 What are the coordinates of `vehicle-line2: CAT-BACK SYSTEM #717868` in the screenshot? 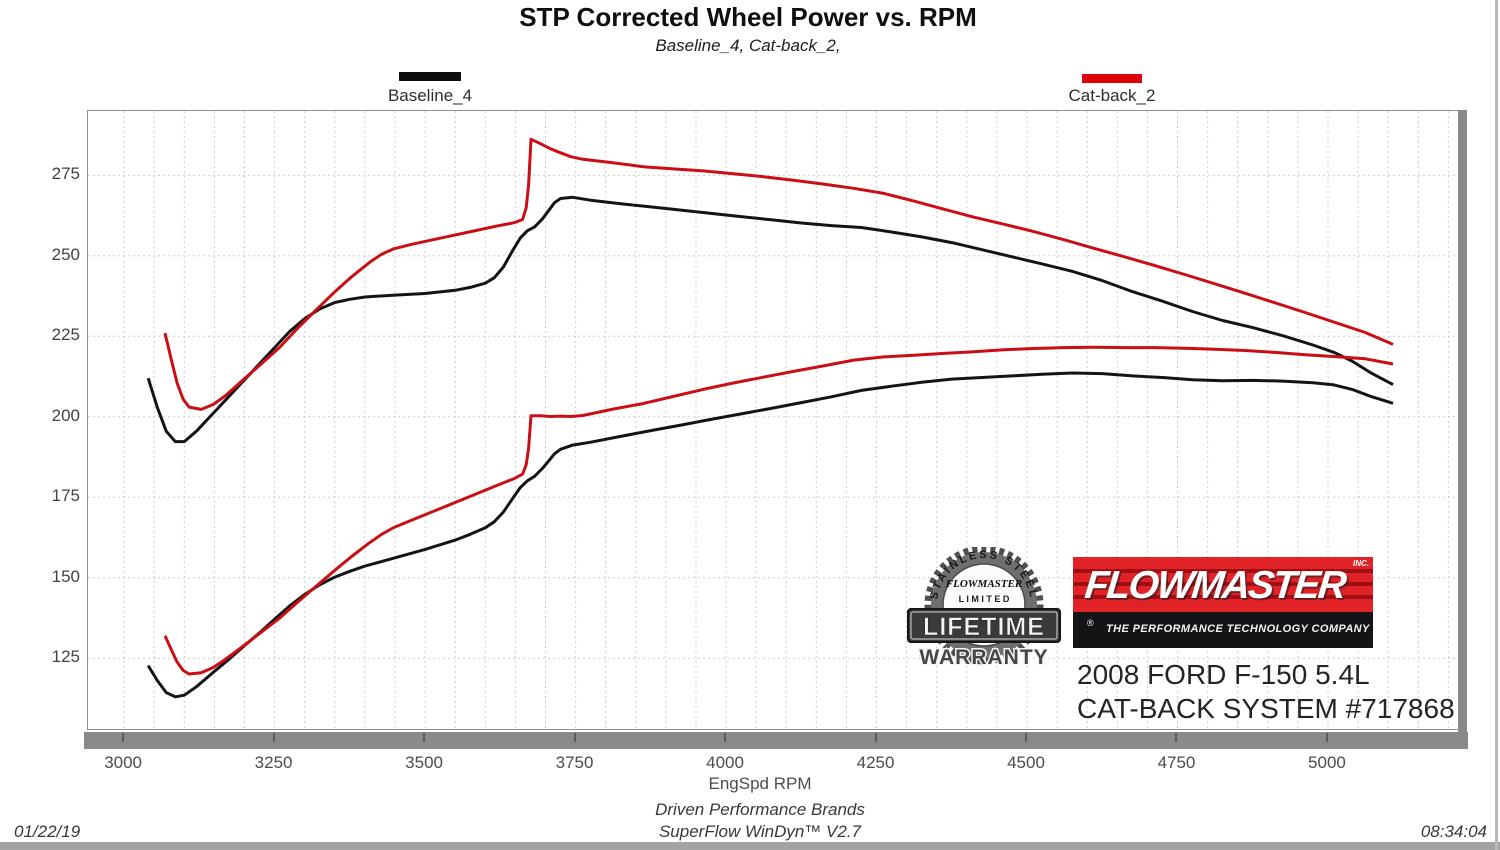 It's located at (1266, 708).